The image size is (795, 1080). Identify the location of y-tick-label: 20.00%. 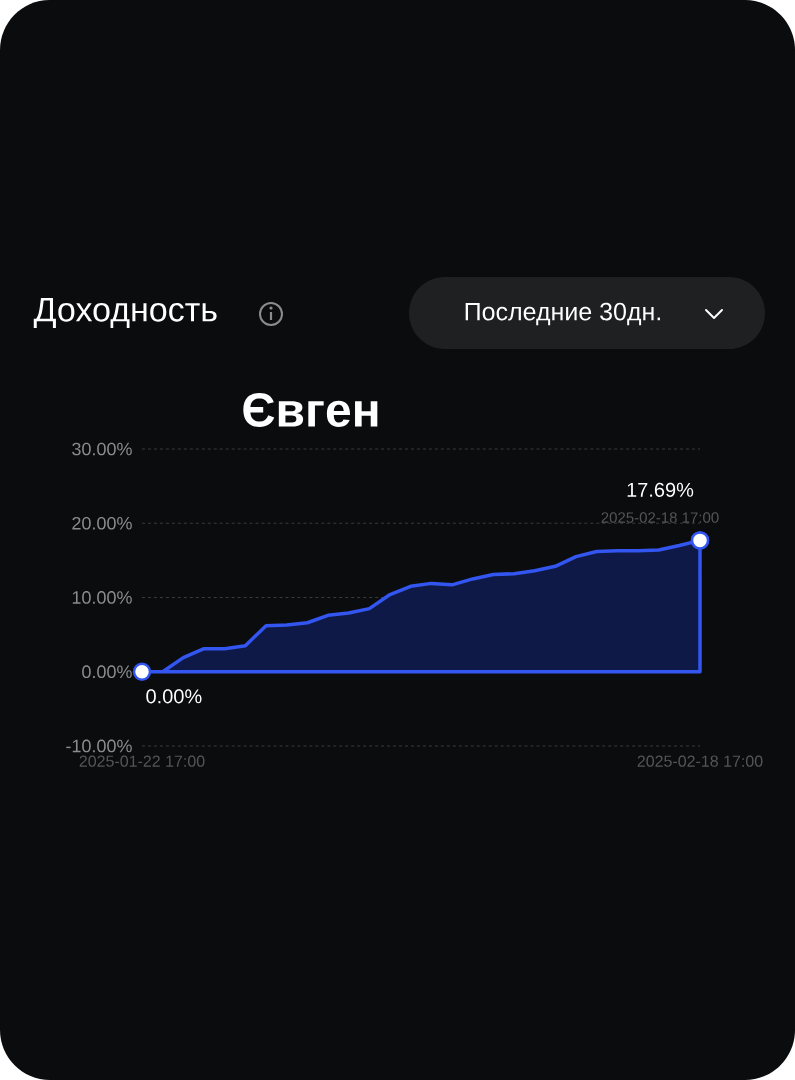
(102, 523).